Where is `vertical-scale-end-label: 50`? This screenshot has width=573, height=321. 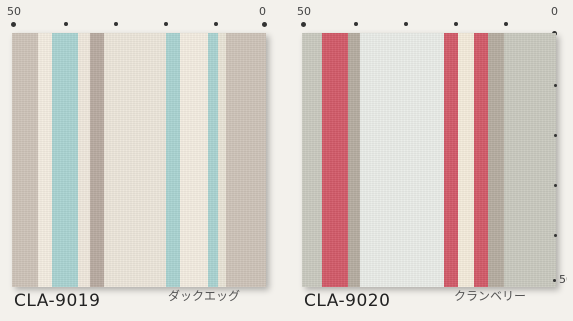
vertical-scale-end-label: 50 is located at coordinates (563, 279).